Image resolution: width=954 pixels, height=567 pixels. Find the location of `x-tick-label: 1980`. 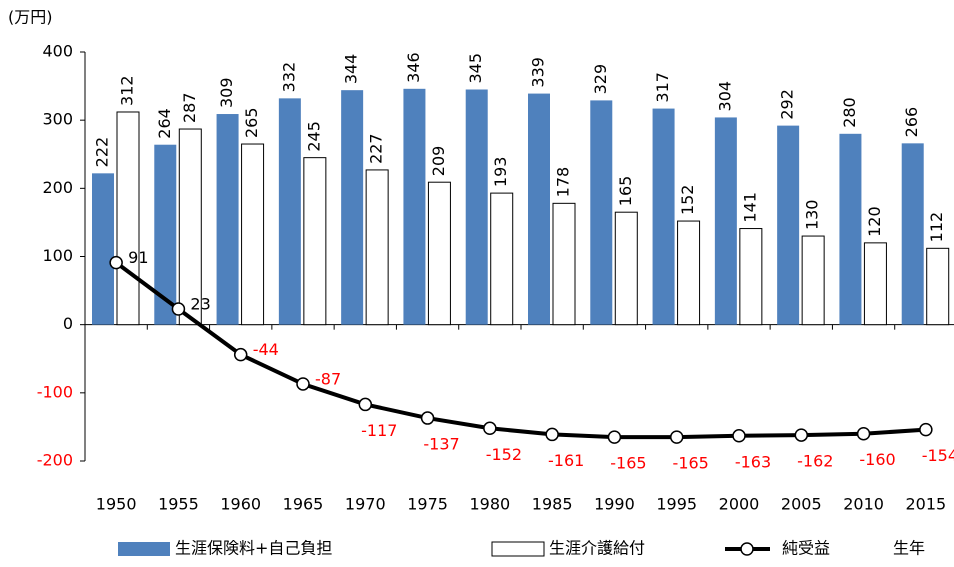

x-tick-label: 1980 is located at coordinates (489, 504).